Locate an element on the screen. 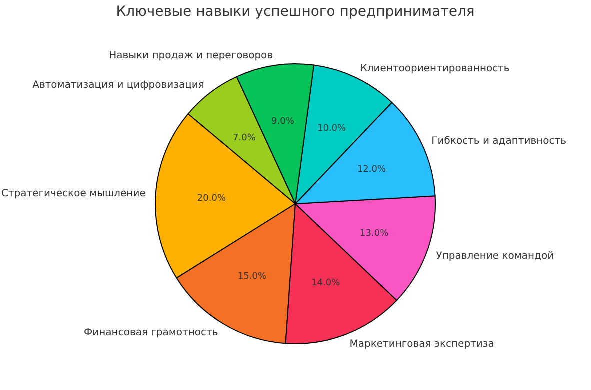 Image resolution: width=591 pixels, height=390 pixels. data-label: 20.0% is located at coordinates (211, 199).